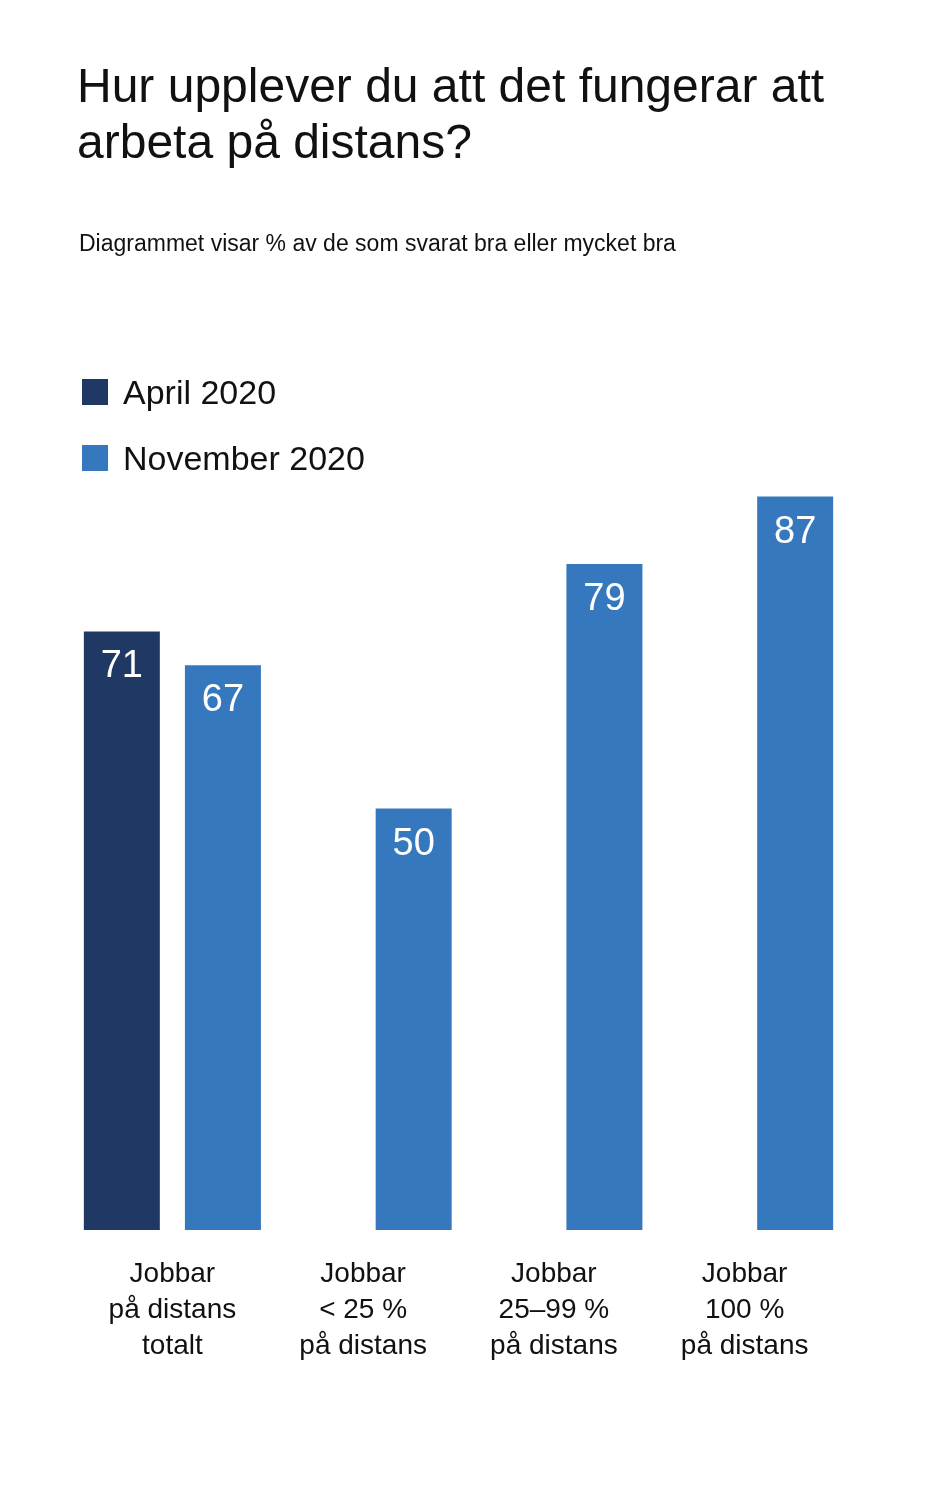 Image resolution: width=940 pixels, height=1510 pixels. I want to click on x-tick-label: Jobbar 100 % på distans, so click(744, 1308).